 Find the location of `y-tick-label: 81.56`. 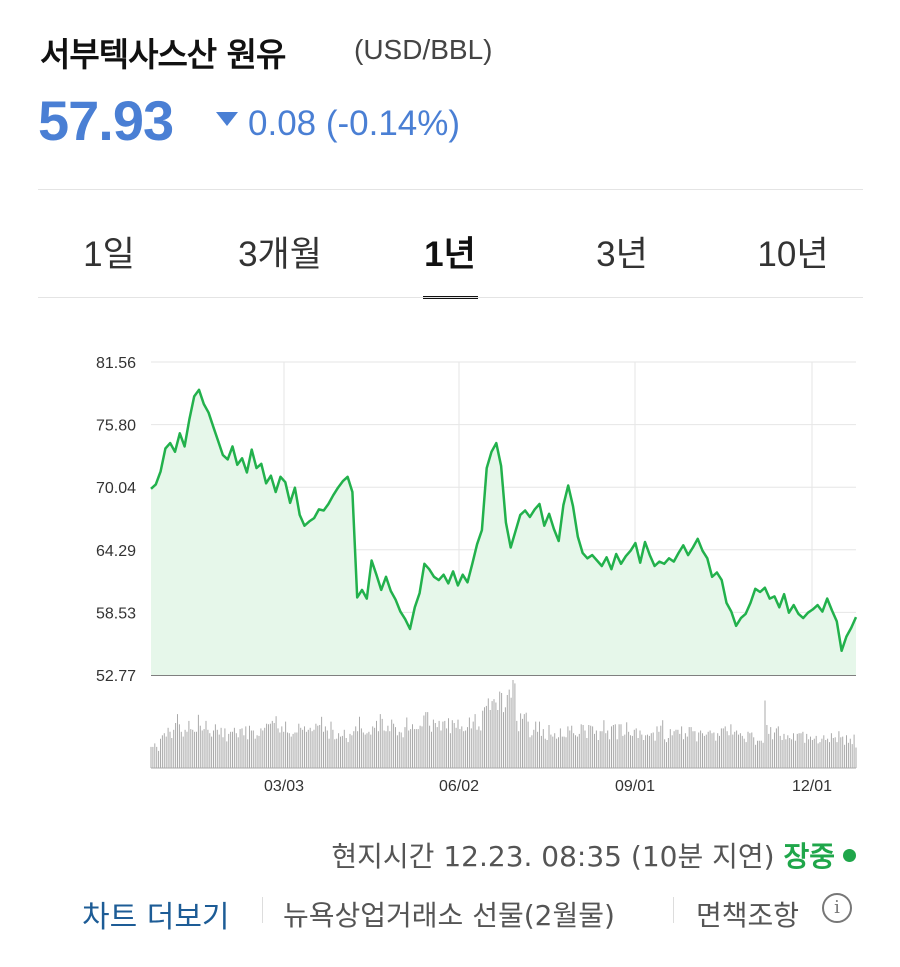

y-tick-label: 81.56 is located at coordinates (116, 363).